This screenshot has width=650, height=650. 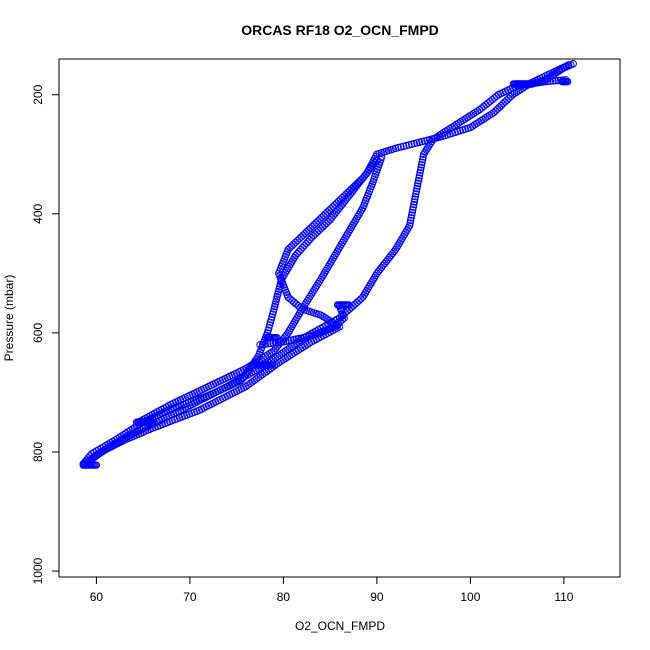 I want to click on y-tick-label: 800, so click(x=38, y=452).